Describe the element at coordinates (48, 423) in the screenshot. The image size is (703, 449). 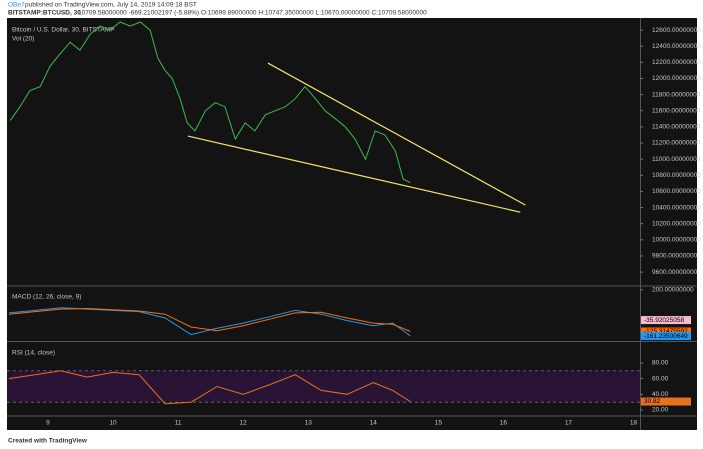
I see `x-tick-label: 9` at that location.